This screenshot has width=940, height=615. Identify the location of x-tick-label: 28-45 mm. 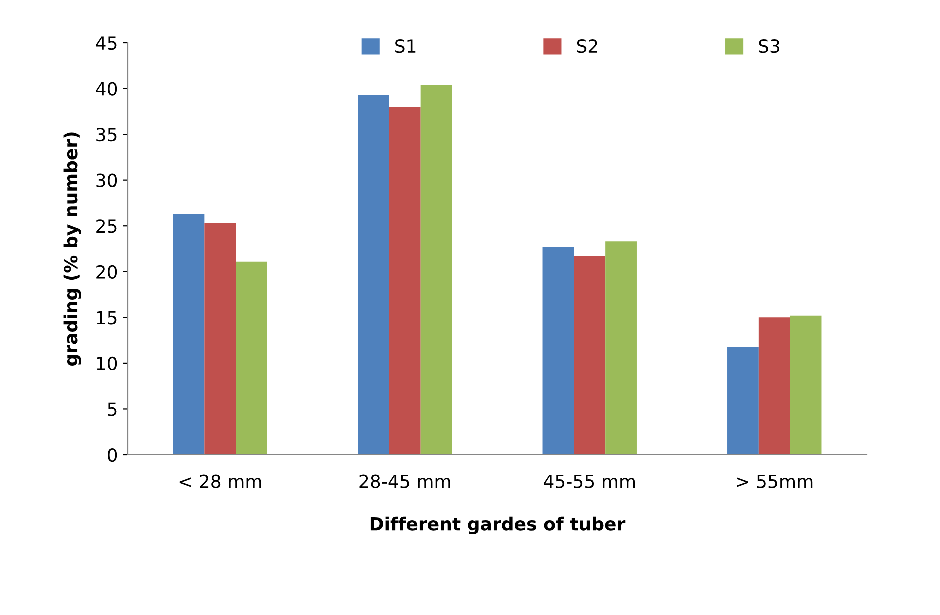
(405, 481).